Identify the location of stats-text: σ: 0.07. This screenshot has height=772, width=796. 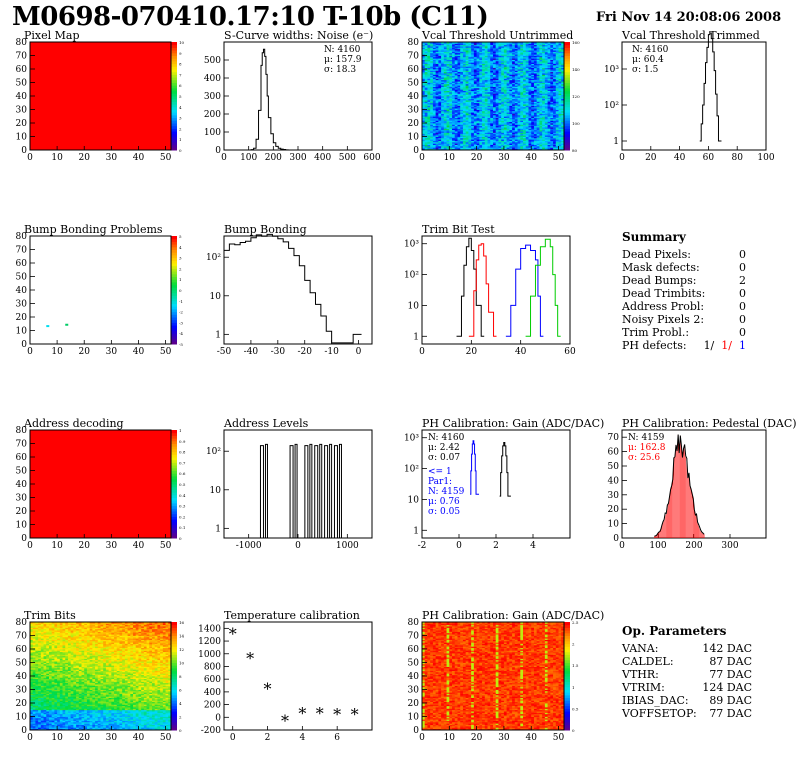
(444, 458).